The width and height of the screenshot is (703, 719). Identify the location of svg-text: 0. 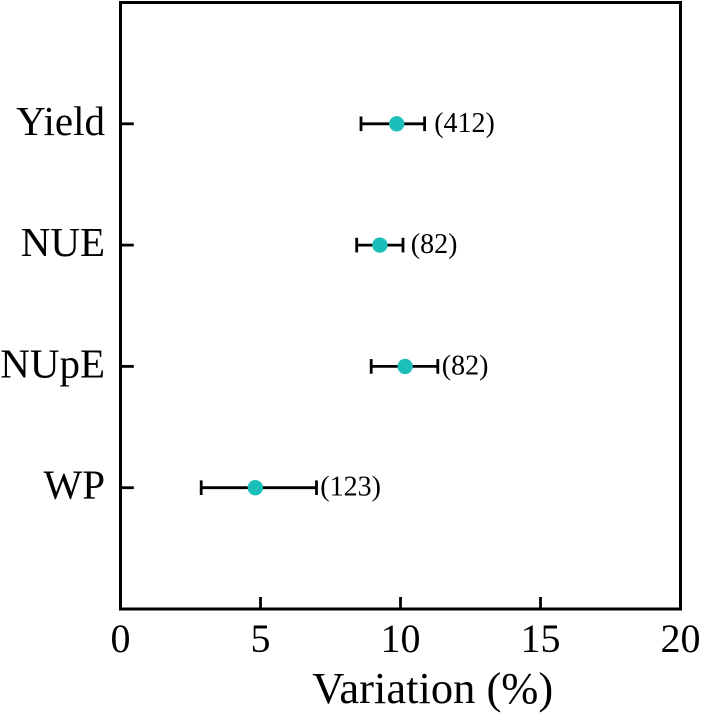
(121, 638).